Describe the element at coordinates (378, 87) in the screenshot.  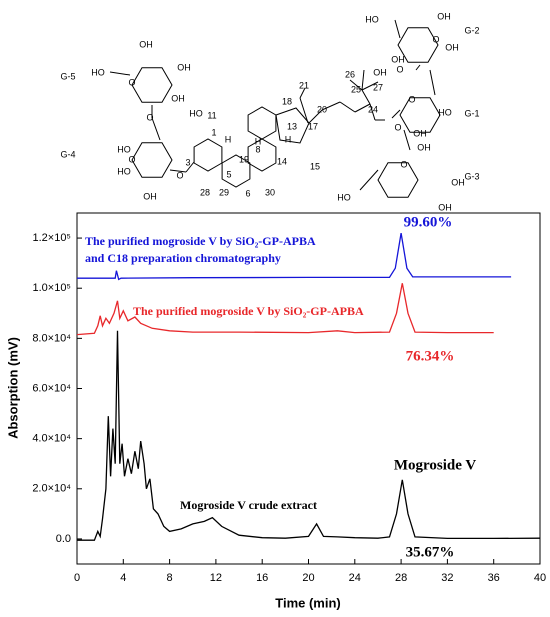
I see `structure-label: 27` at that location.